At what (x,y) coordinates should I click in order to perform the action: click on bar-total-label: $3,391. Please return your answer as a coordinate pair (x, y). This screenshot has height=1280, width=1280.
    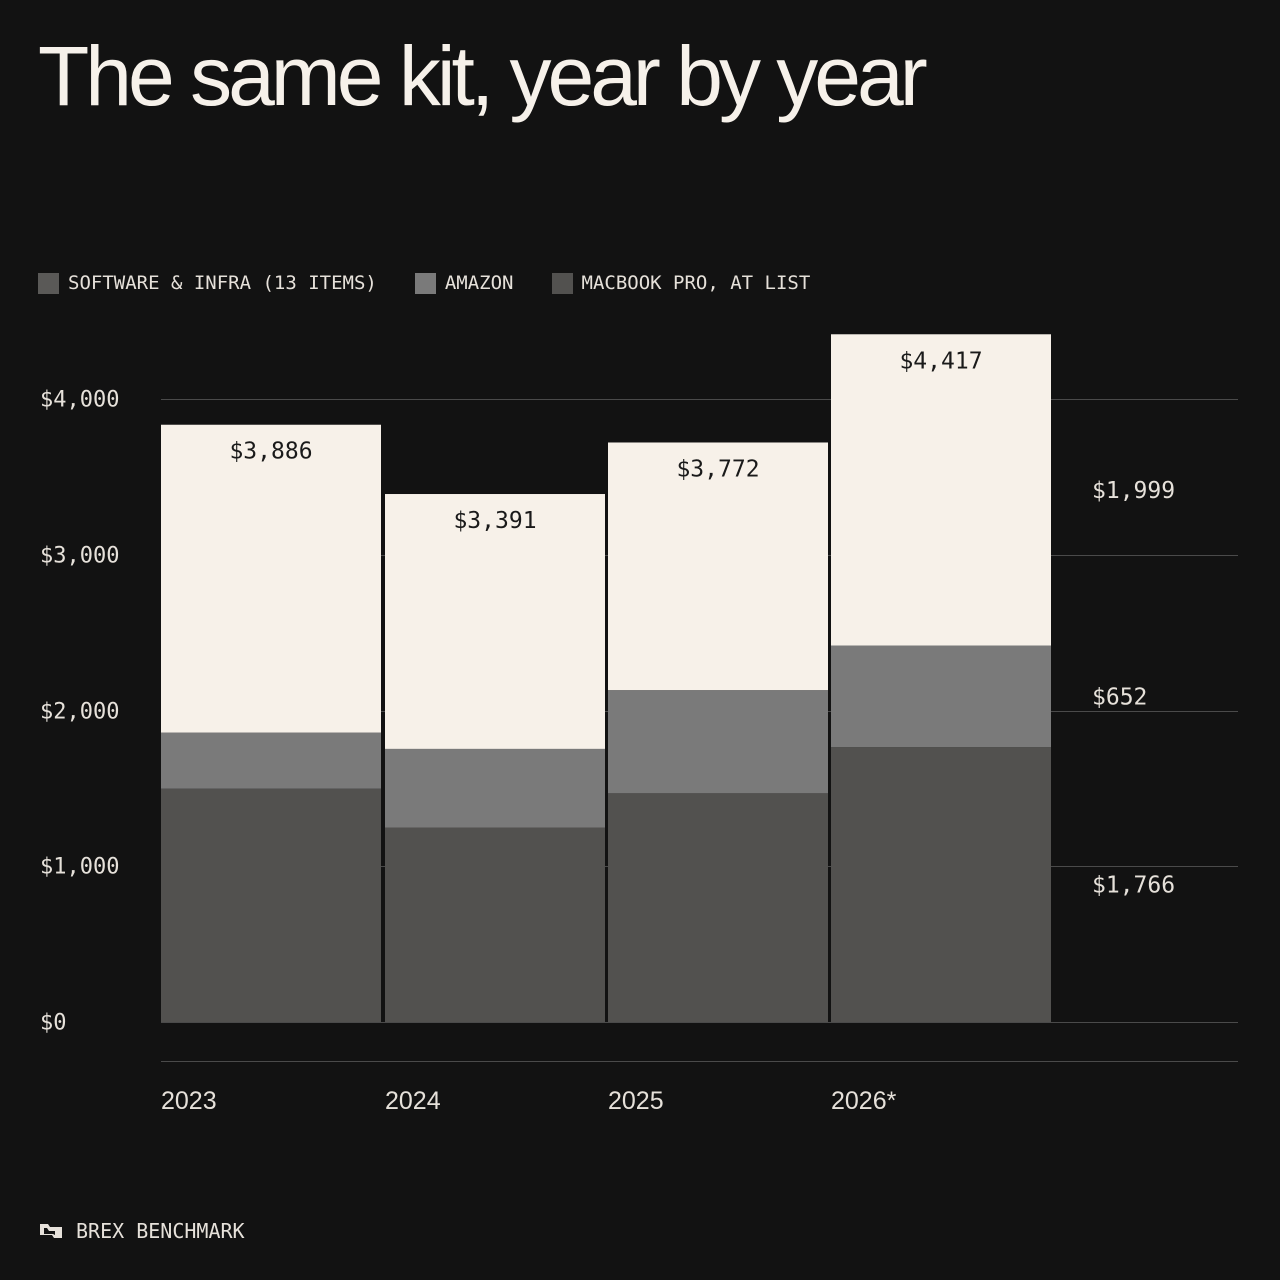
    Looking at the image, I should click on (494, 521).